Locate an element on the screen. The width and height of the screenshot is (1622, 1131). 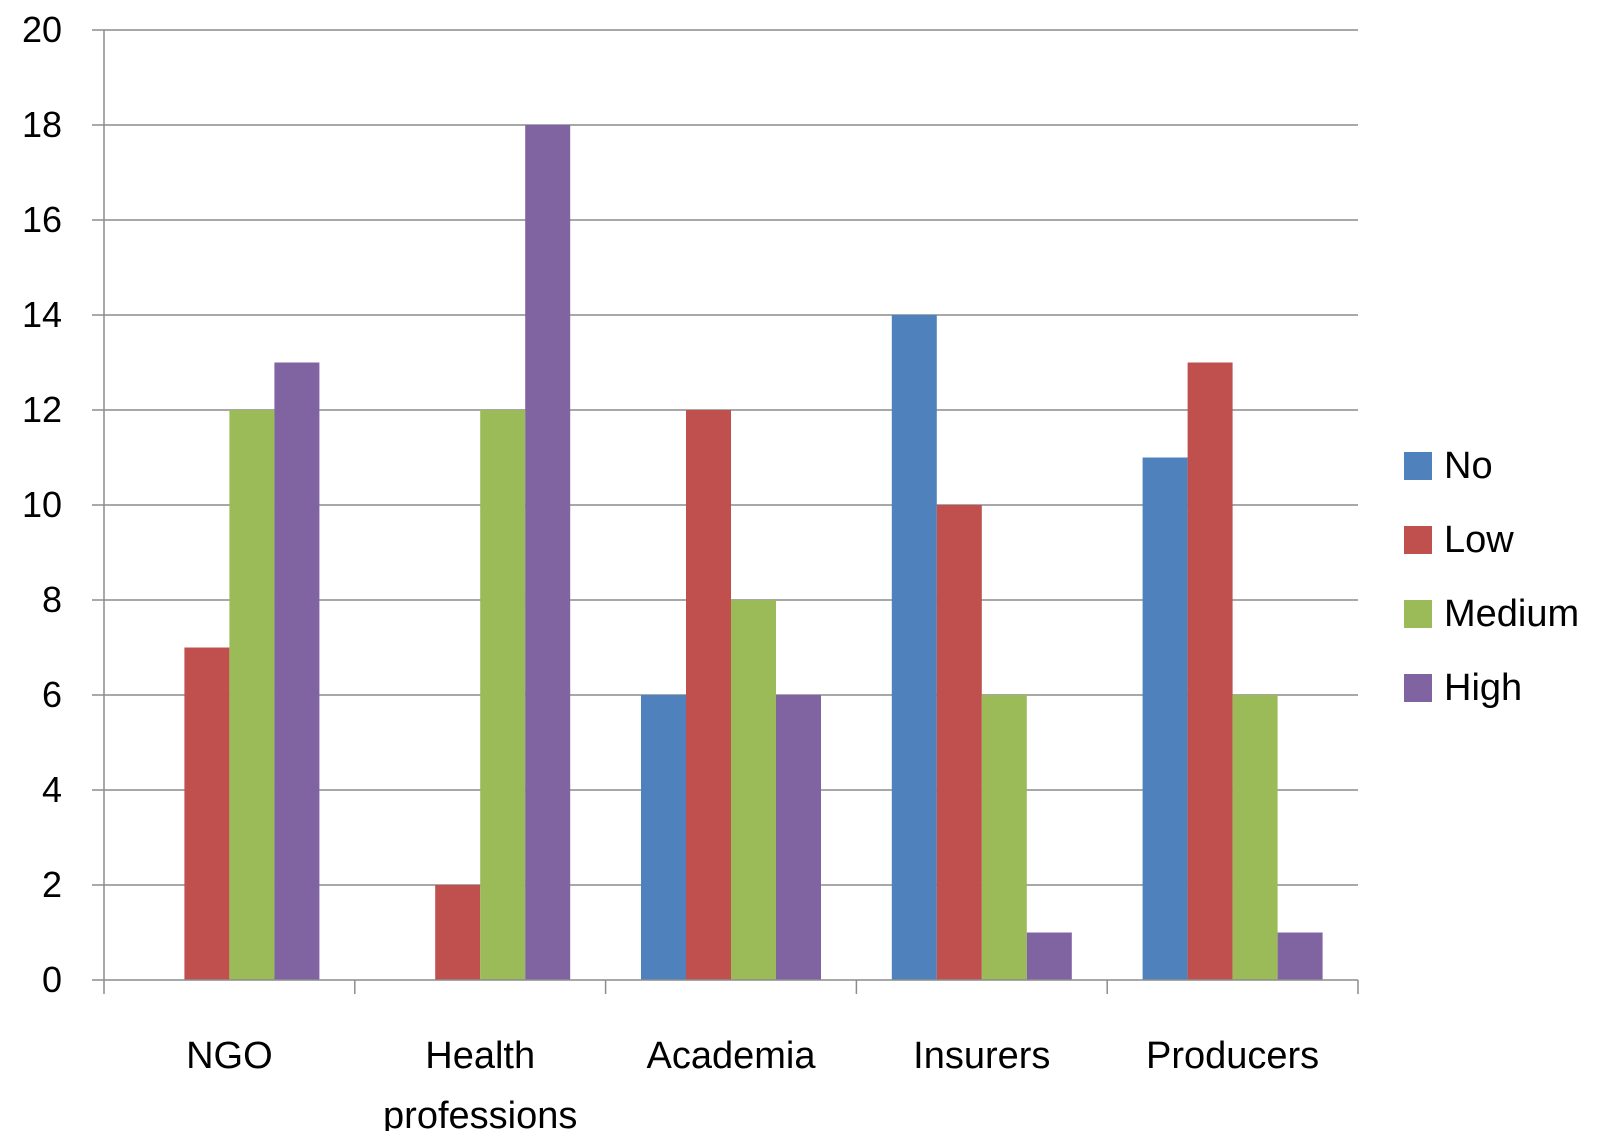
x-category-label: professions is located at coordinates (480, 1113).